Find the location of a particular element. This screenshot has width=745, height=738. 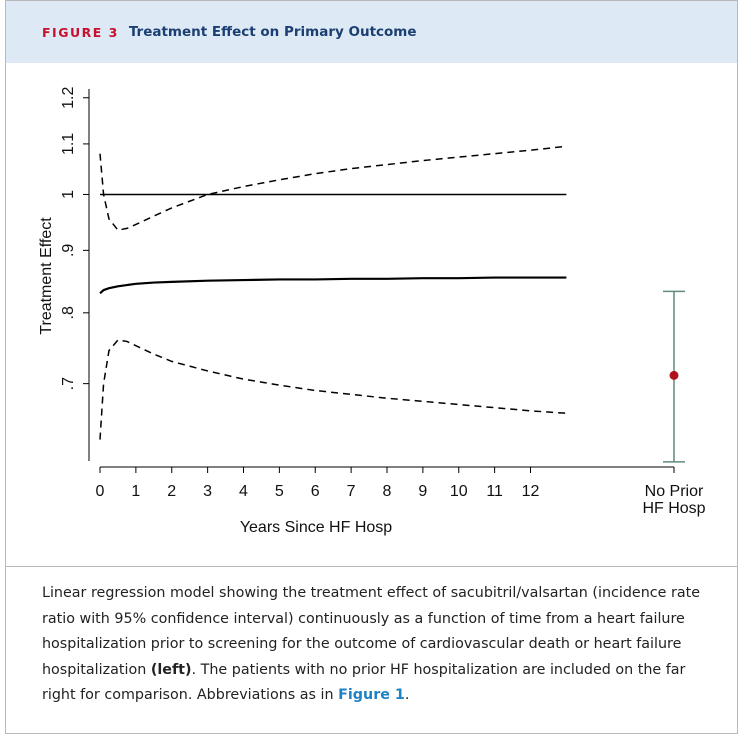

x-tick-label: 6 is located at coordinates (315, 491).